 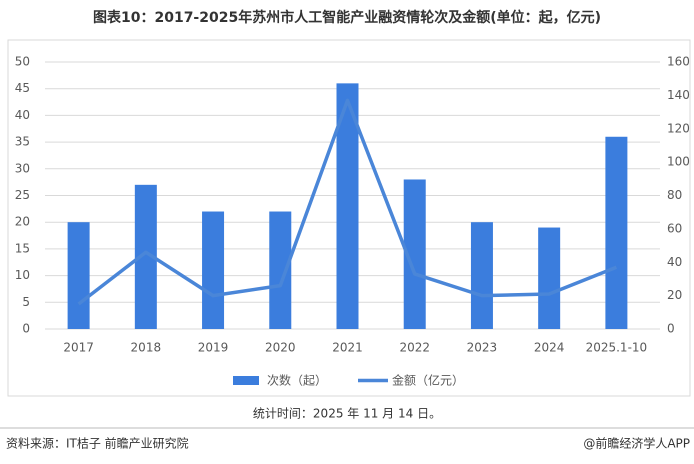 I want to click on y2-tick-label: 100, so click(x=678, y=162).